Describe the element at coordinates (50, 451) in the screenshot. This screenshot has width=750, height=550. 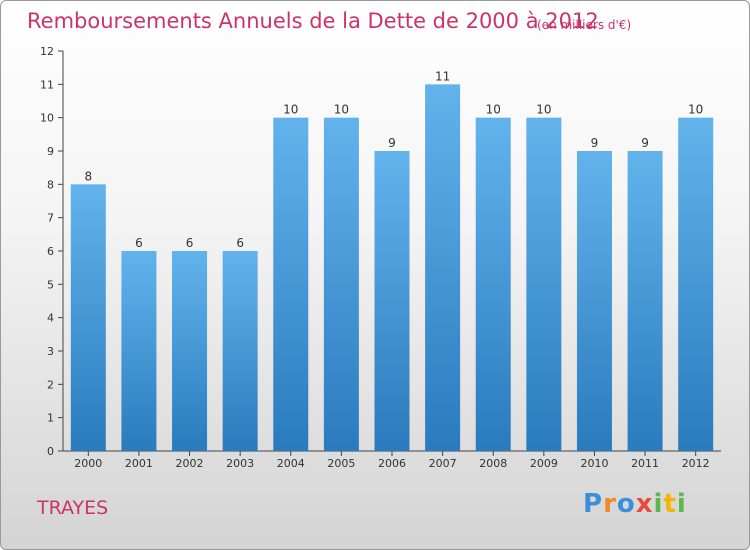
I see `y-tick-label: 0` at that location.